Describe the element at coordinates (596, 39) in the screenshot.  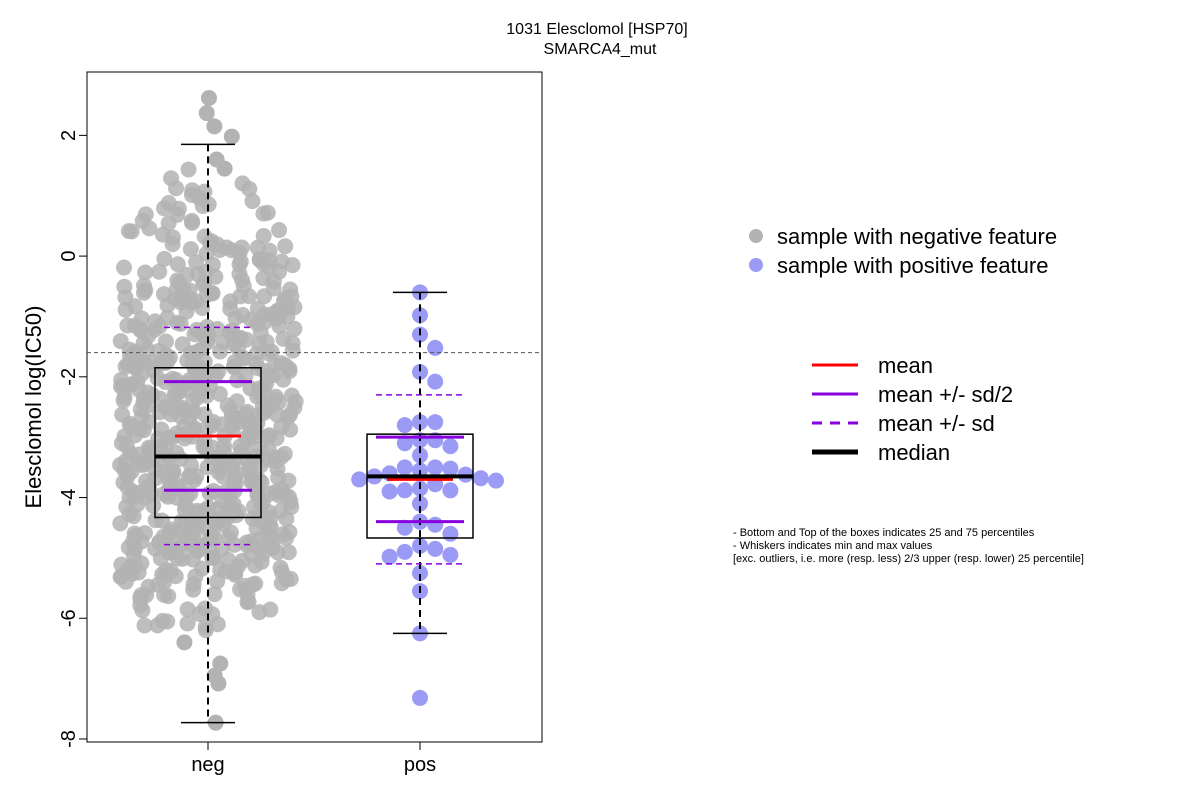
I see `title-group: 1031 Elesclomol [HSP70] SMARCA4_mut` at that location.